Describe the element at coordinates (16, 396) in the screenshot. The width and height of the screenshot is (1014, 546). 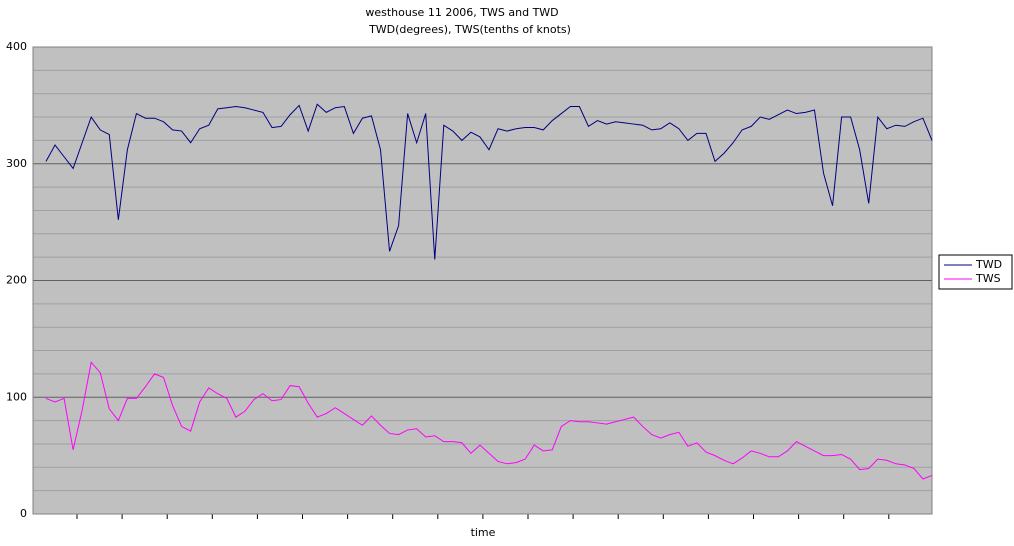
I see `y-tick-label: 100` at that location.